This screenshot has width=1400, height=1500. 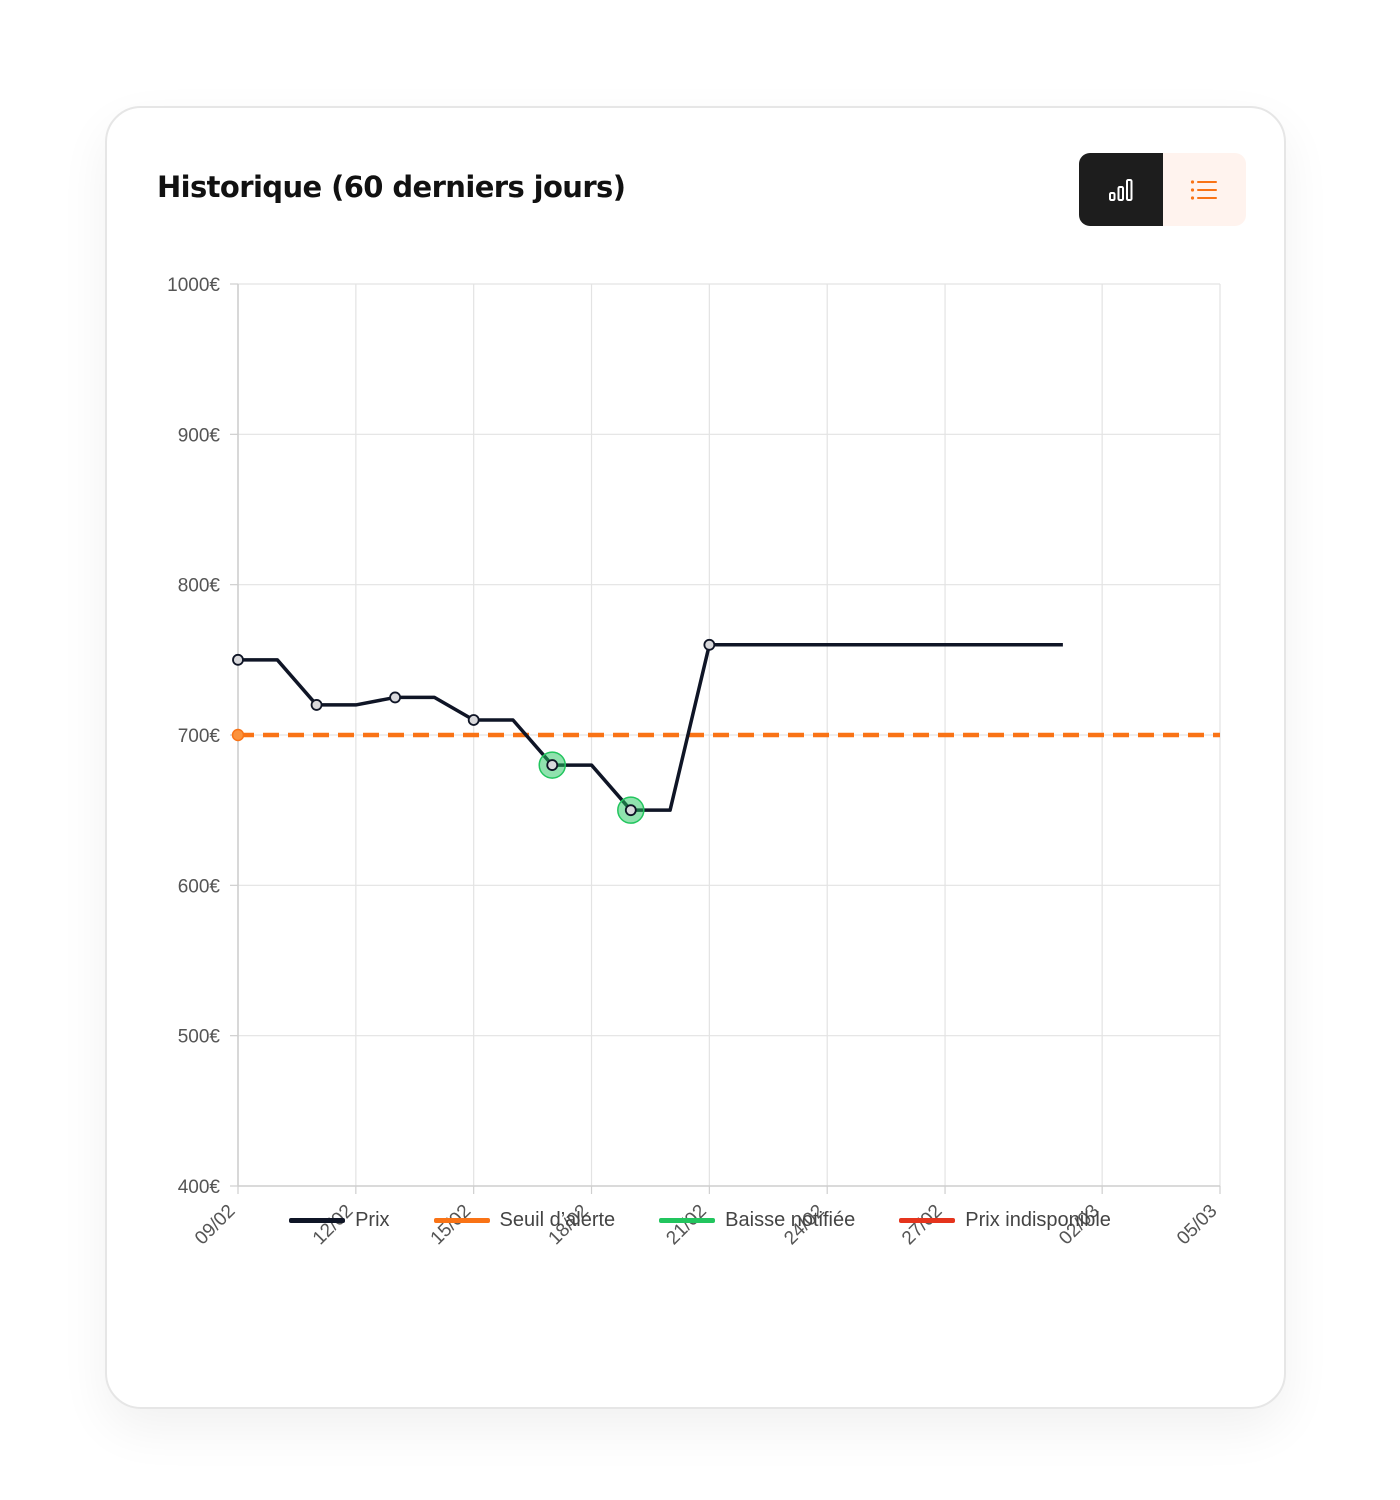 I want to click on legend-item: Prix indisponible, so click(x=1005, y=1220).